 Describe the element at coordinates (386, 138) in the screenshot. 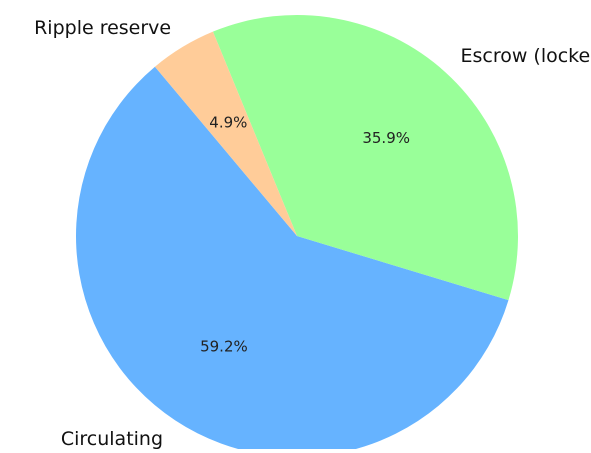

I see `pie-pct-label: 35.9%` at that location.